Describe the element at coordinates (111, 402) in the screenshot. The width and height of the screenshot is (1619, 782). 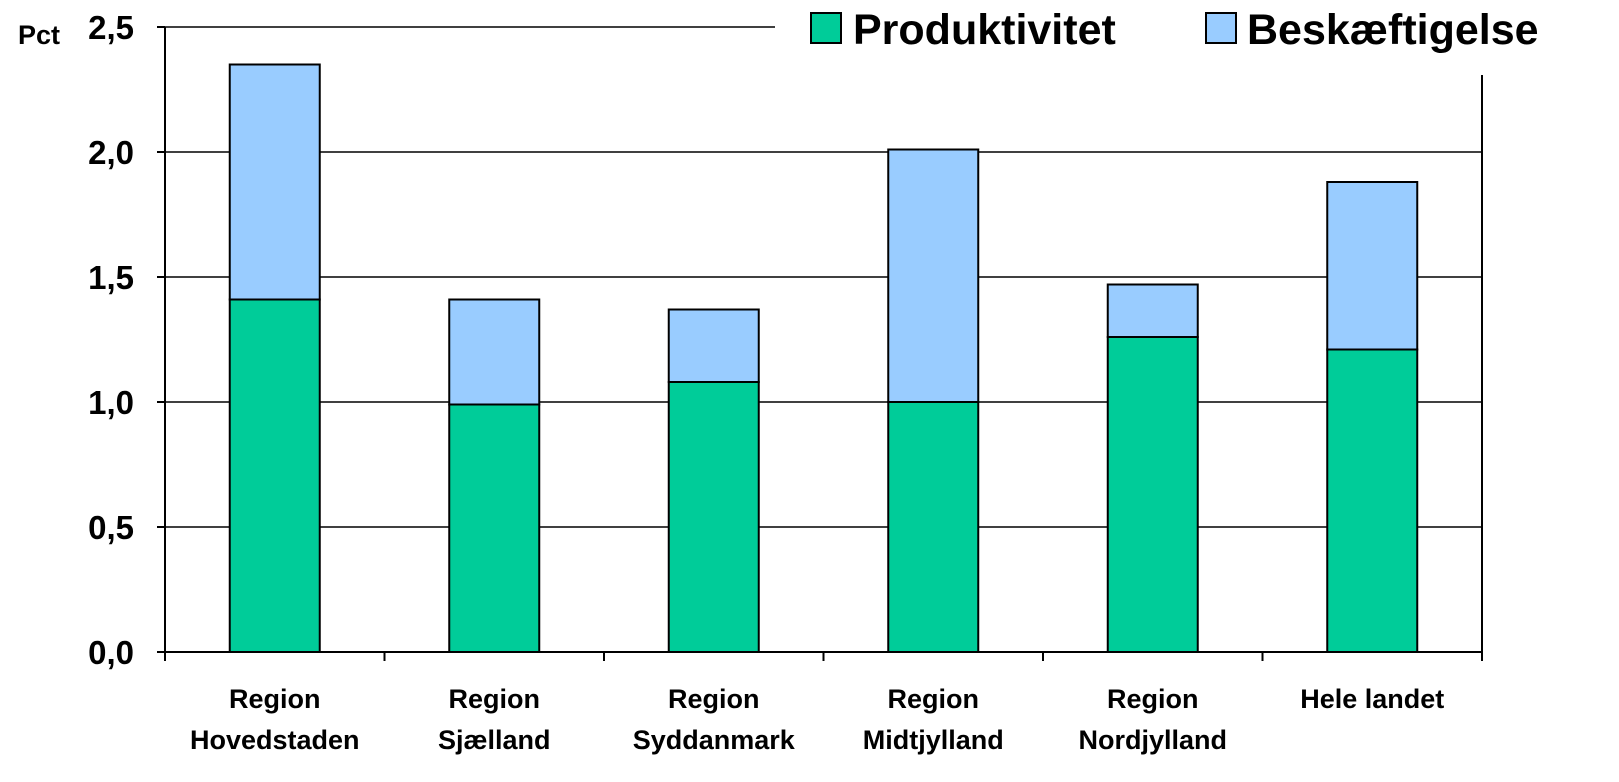
I see `y-tick-label: 1,0` at that location.